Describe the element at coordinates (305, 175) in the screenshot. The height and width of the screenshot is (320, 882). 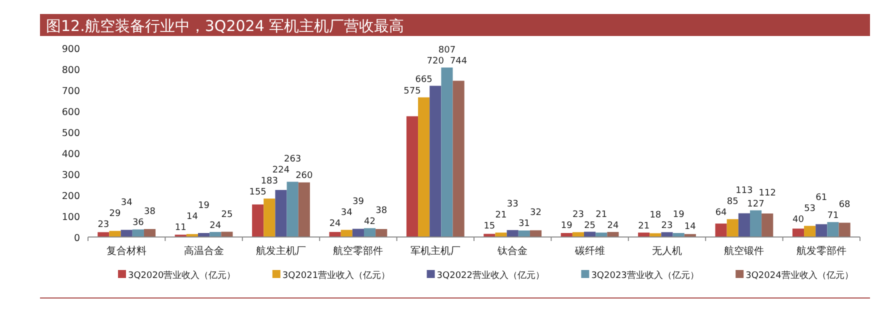
I see `data-label: 260` at that location.